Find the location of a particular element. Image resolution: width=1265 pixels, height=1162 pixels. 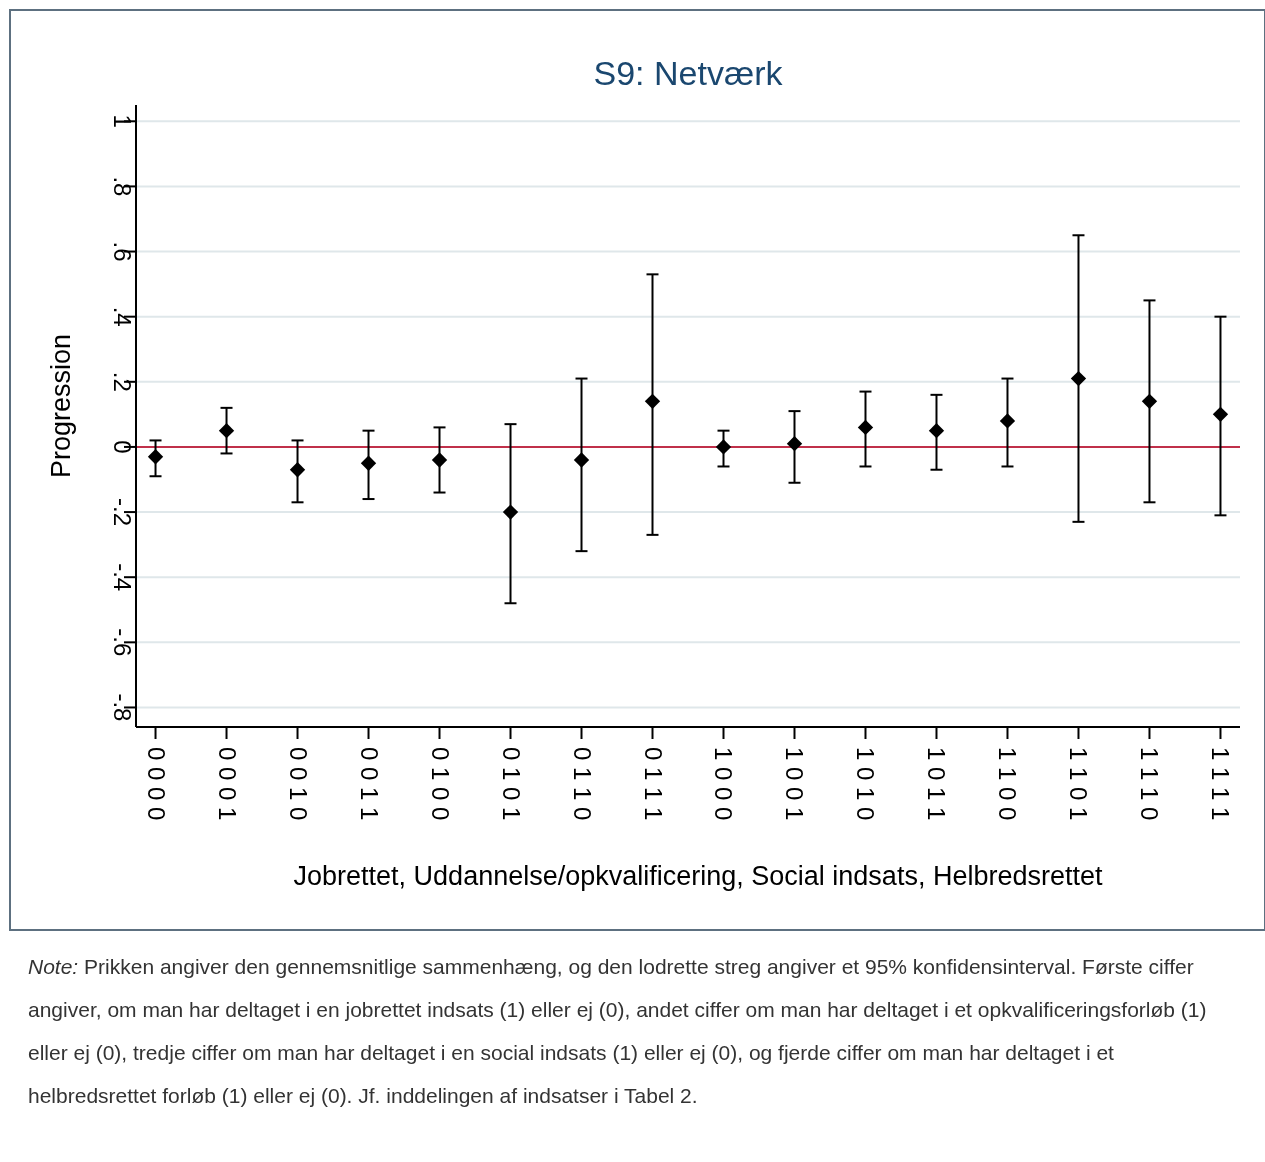

x-tick-label: 1 1 0 0 is located at coordinates (1008, 784).